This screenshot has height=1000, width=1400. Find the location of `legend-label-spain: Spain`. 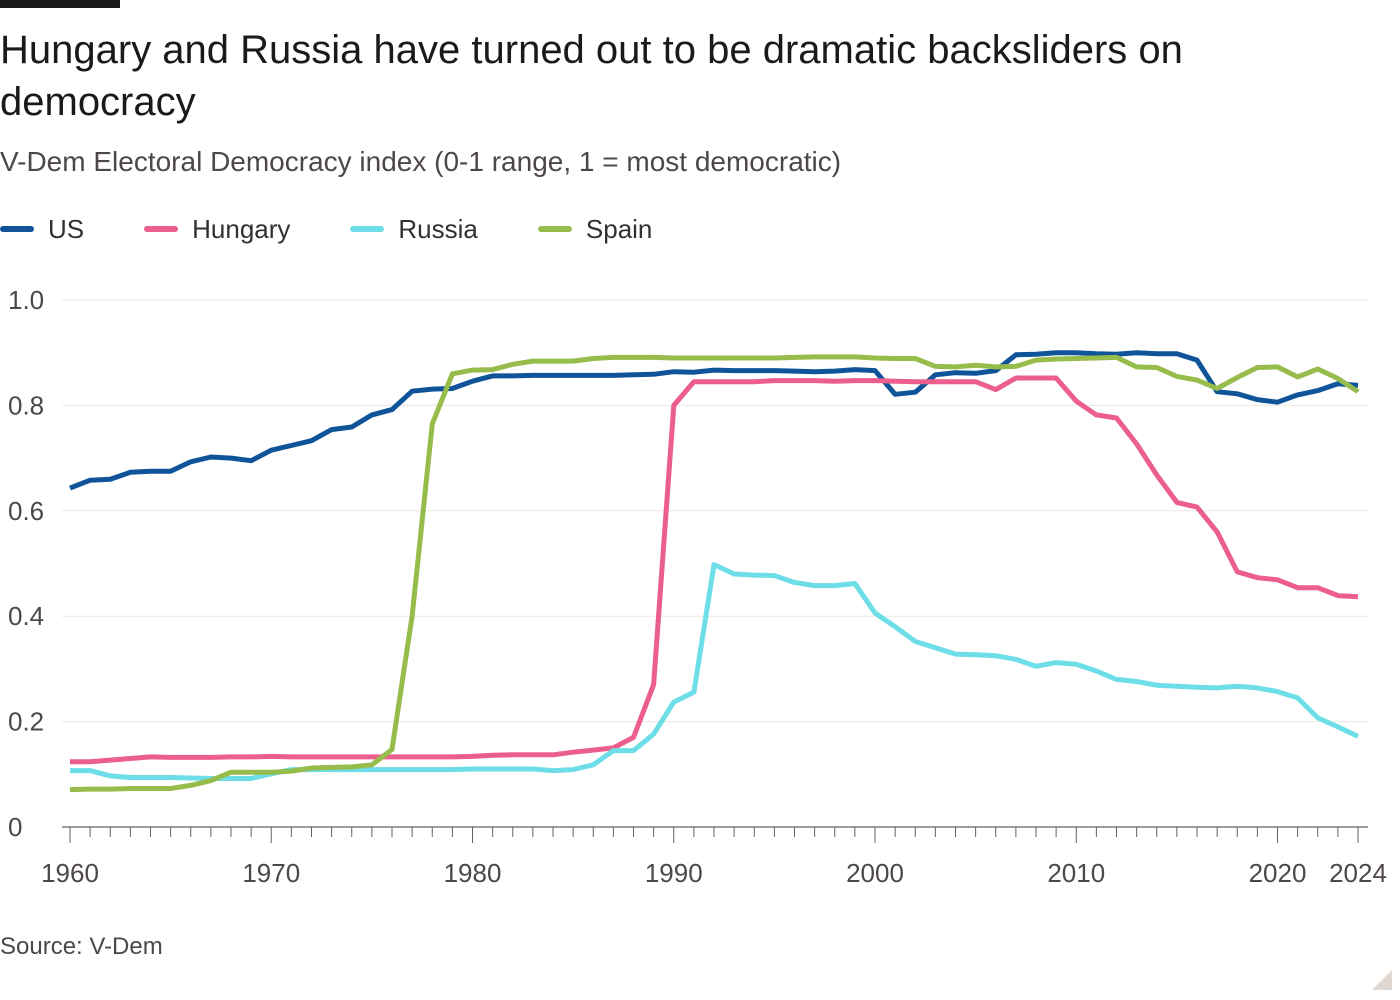

legend-label-spain: Spain is located at coordinates (619, 228).